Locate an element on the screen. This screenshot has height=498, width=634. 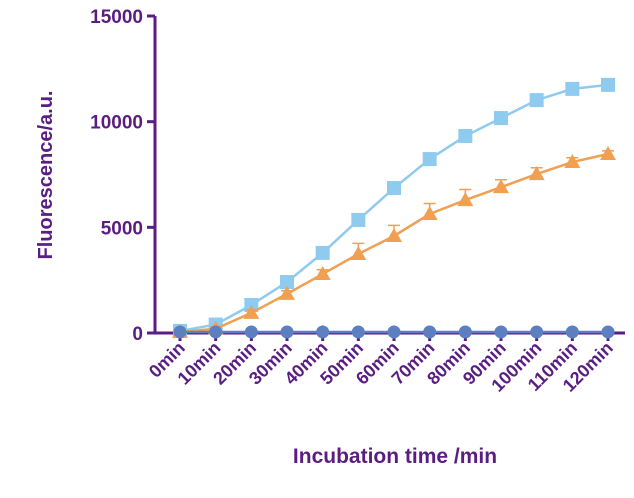
y-tick-label: 5000 is located at coordinates (122, 228).